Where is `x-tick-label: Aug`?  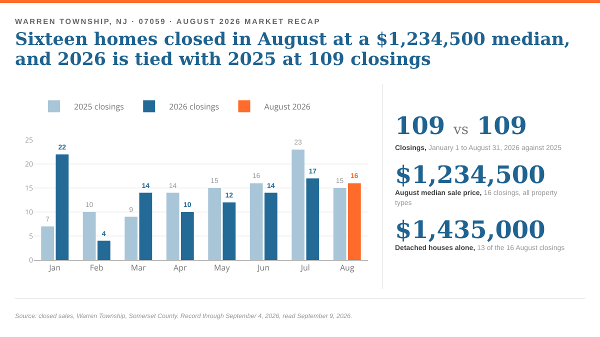
x-tick-label: Aug is located at coordinates (347, 268).